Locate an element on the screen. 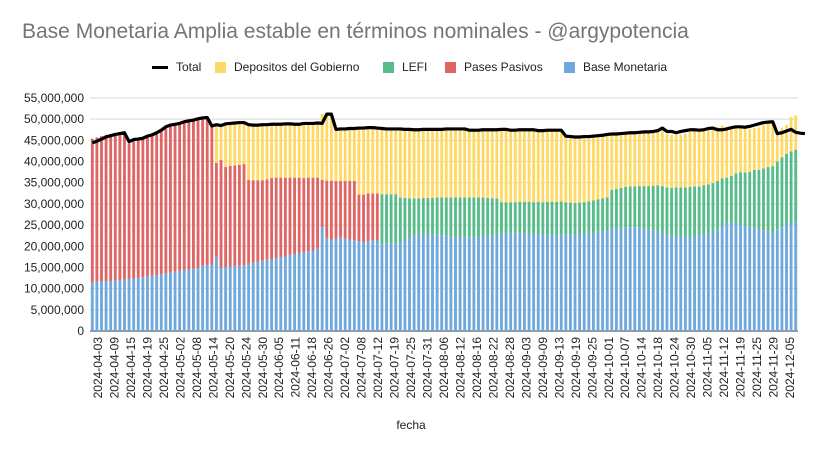 This screenshot has height=456, width=822. legend-label: LEFI is located at coordinates (415, 67).